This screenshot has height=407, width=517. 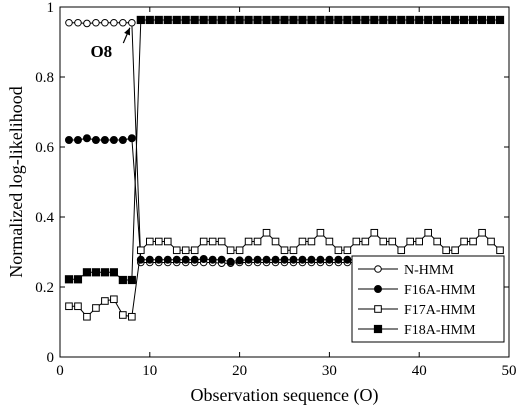 I want to click on annotation-label: O8, so click(x=101, y=51).